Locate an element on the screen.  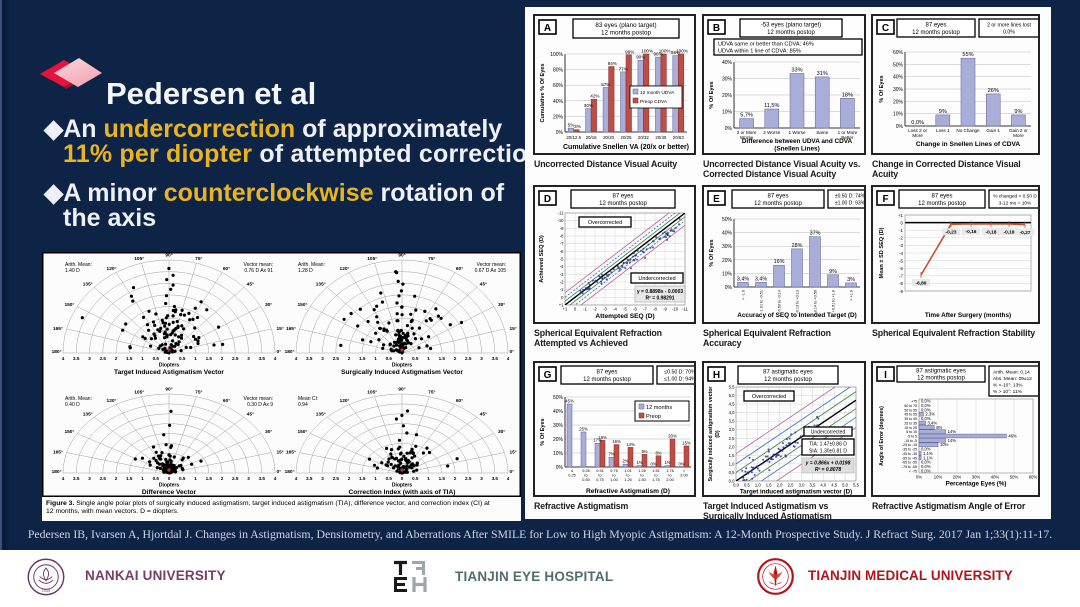
svg-text: 2,0 is located at coordinates (780, 485).